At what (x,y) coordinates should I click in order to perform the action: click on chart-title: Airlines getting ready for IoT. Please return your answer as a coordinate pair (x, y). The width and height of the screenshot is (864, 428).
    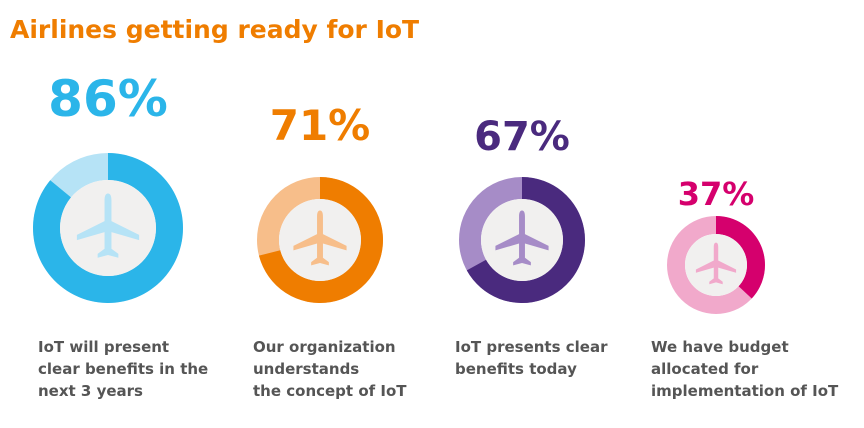
    Looking at the image, I should click on (214, 29).